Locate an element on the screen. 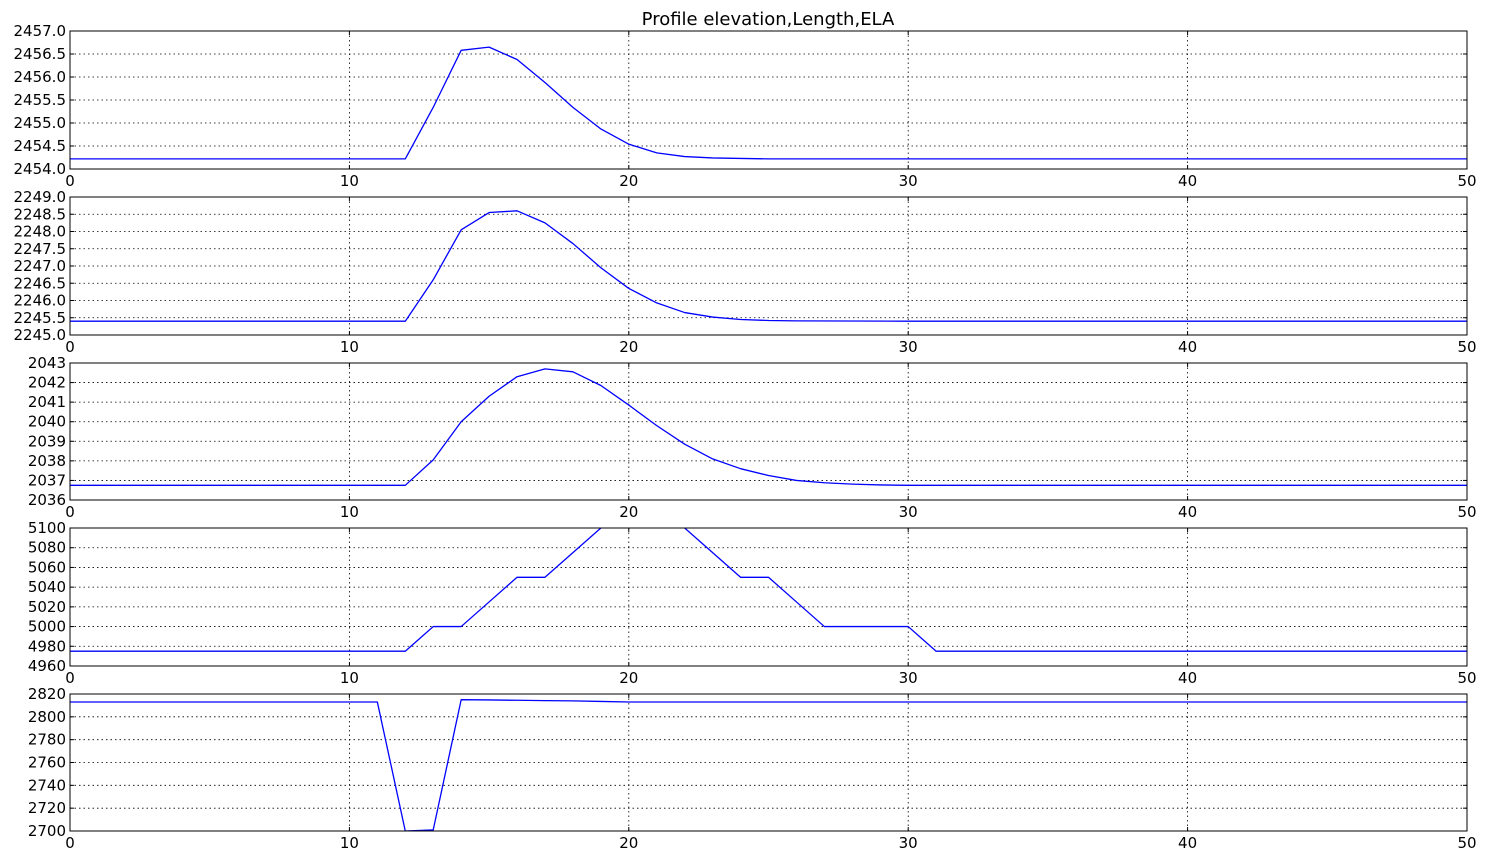  y-tick-label: 2720 is located at coordinates (47, 808).